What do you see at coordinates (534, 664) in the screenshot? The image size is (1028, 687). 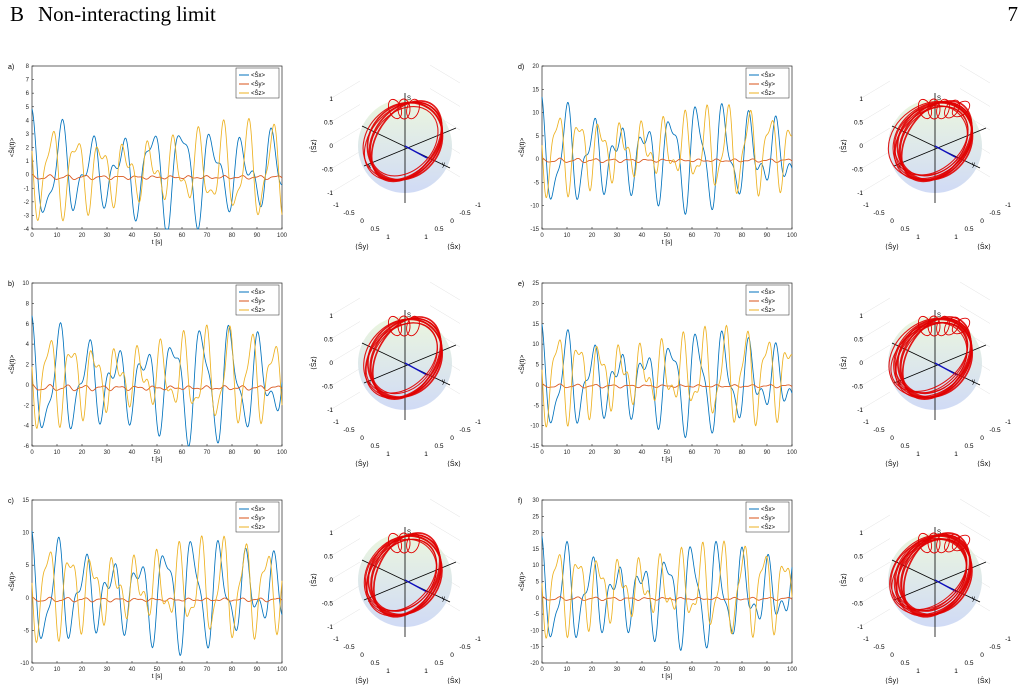 I see `y-tick-label: -20` at bounding box center [534, 664].